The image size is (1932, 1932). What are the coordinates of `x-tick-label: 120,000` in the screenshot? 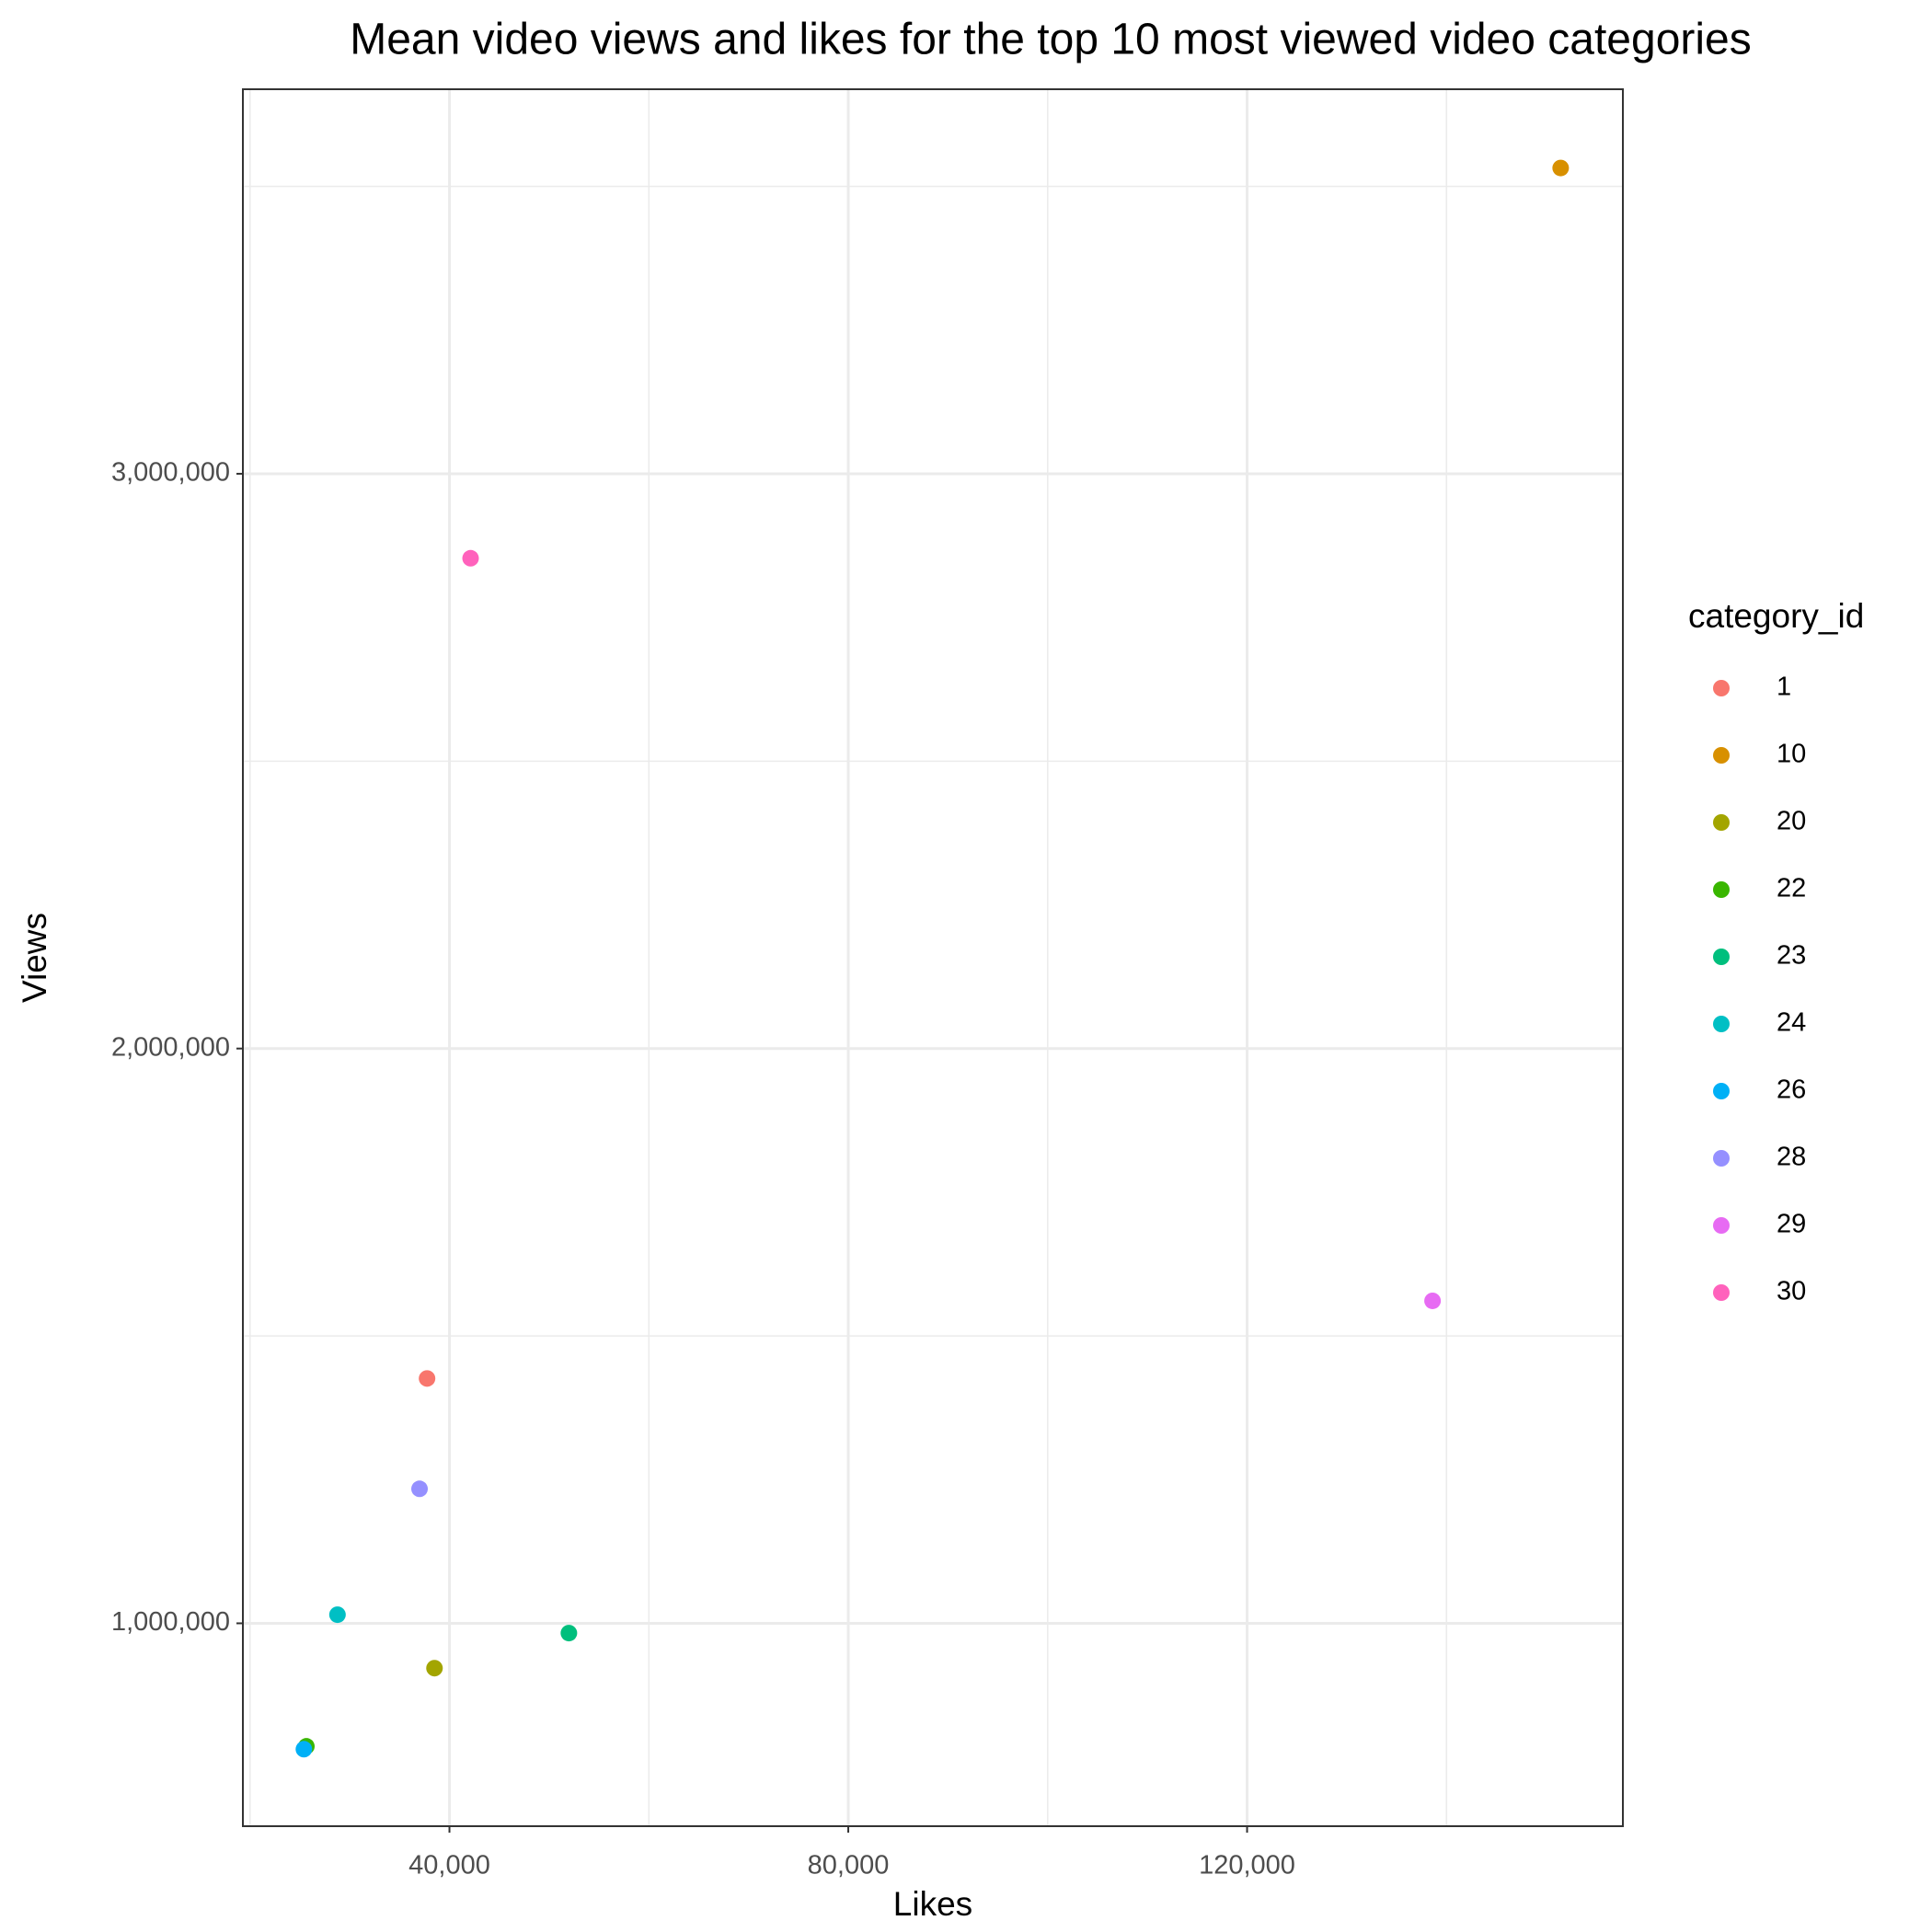 It's located at (1247, 1865).